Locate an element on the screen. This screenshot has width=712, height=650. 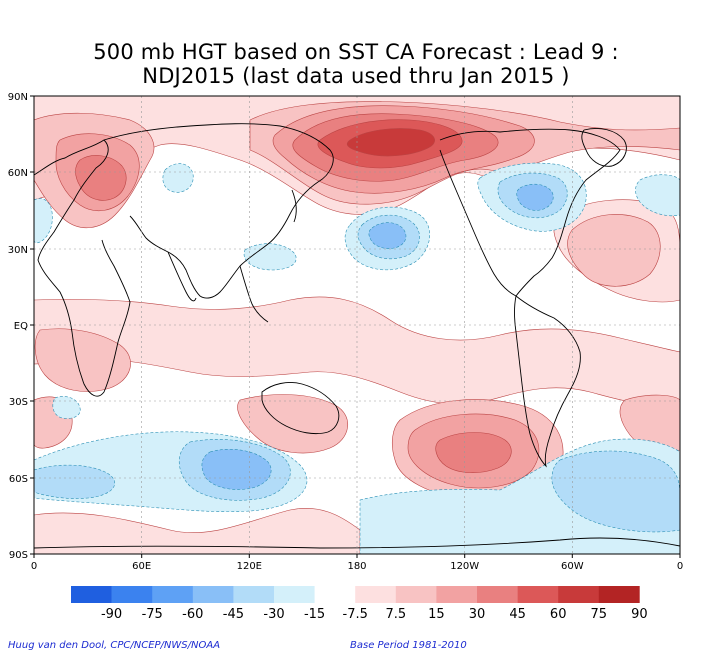
legend-label: -45 is located at coordinates (233, 614).